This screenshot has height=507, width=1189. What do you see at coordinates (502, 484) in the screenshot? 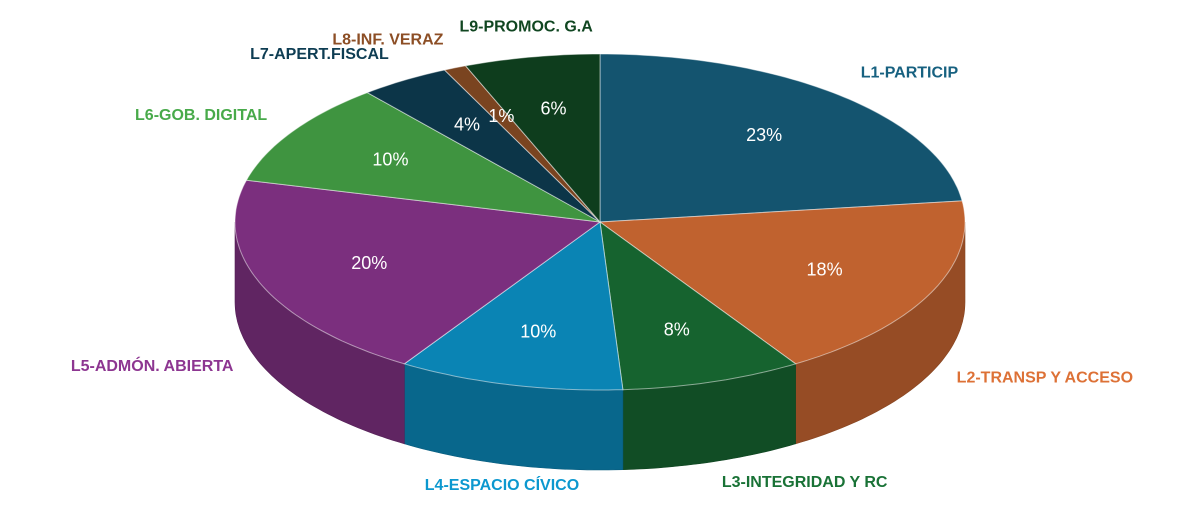
I see `category-label: L4-ESPACIO CÍVICO` at bounding box center [502, 484].